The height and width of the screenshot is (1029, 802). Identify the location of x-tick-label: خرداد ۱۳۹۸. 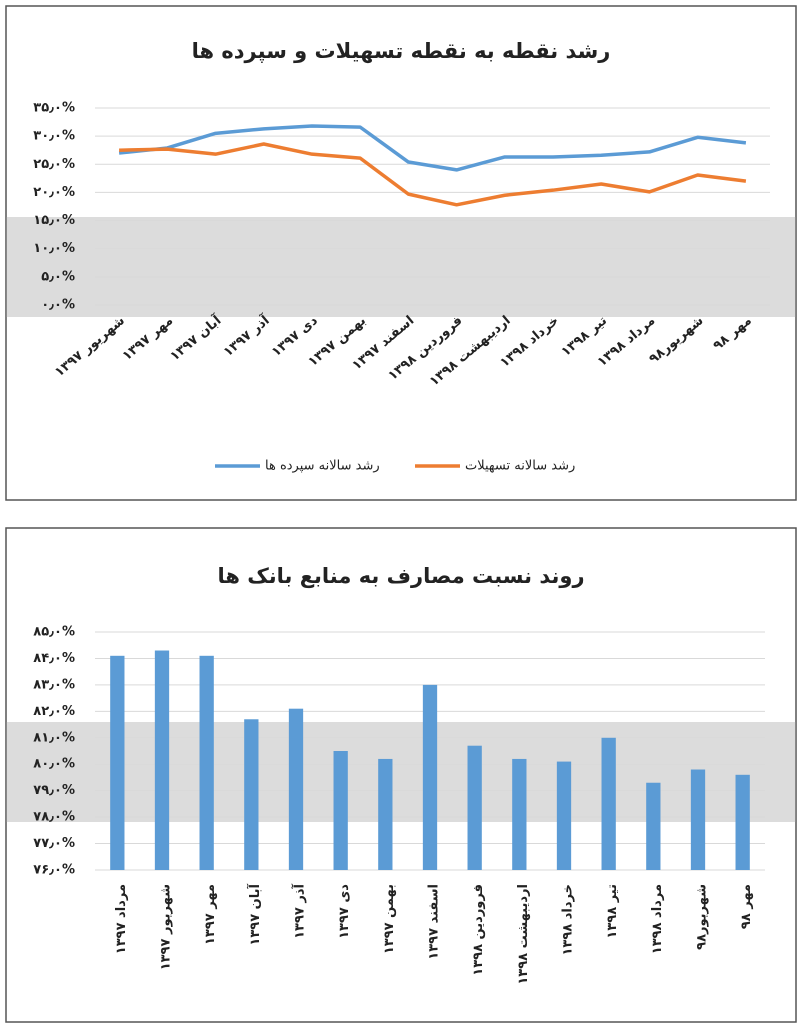
(568, 920).